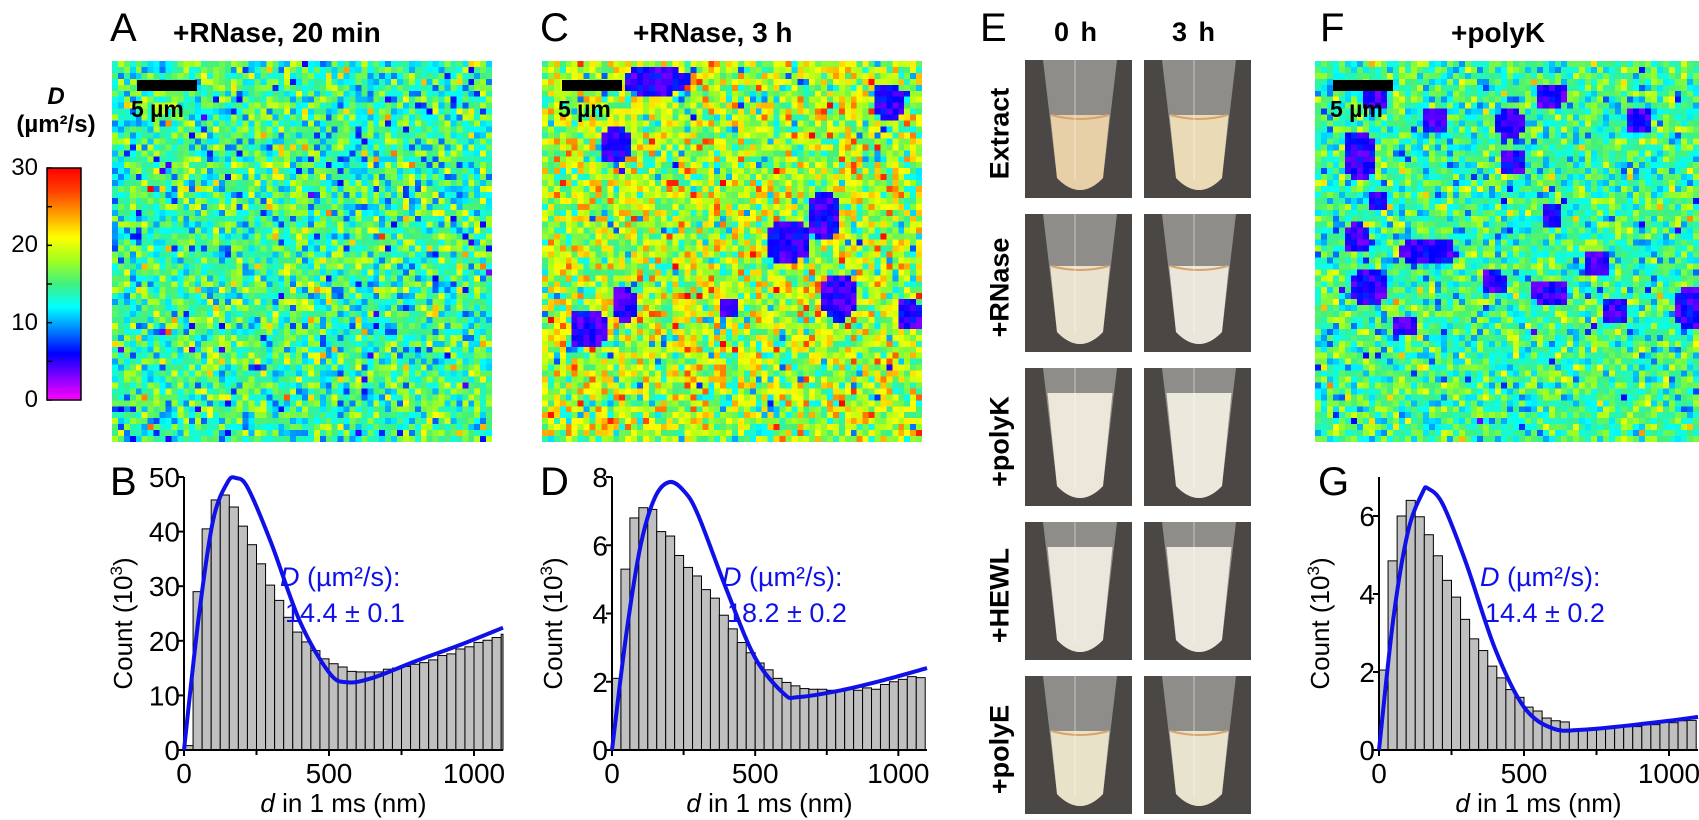  What do you see at coordinates (1195, 32) in the screenshot?
I see `column-label-3h: 3 h` at bounding box center [1195, 32].